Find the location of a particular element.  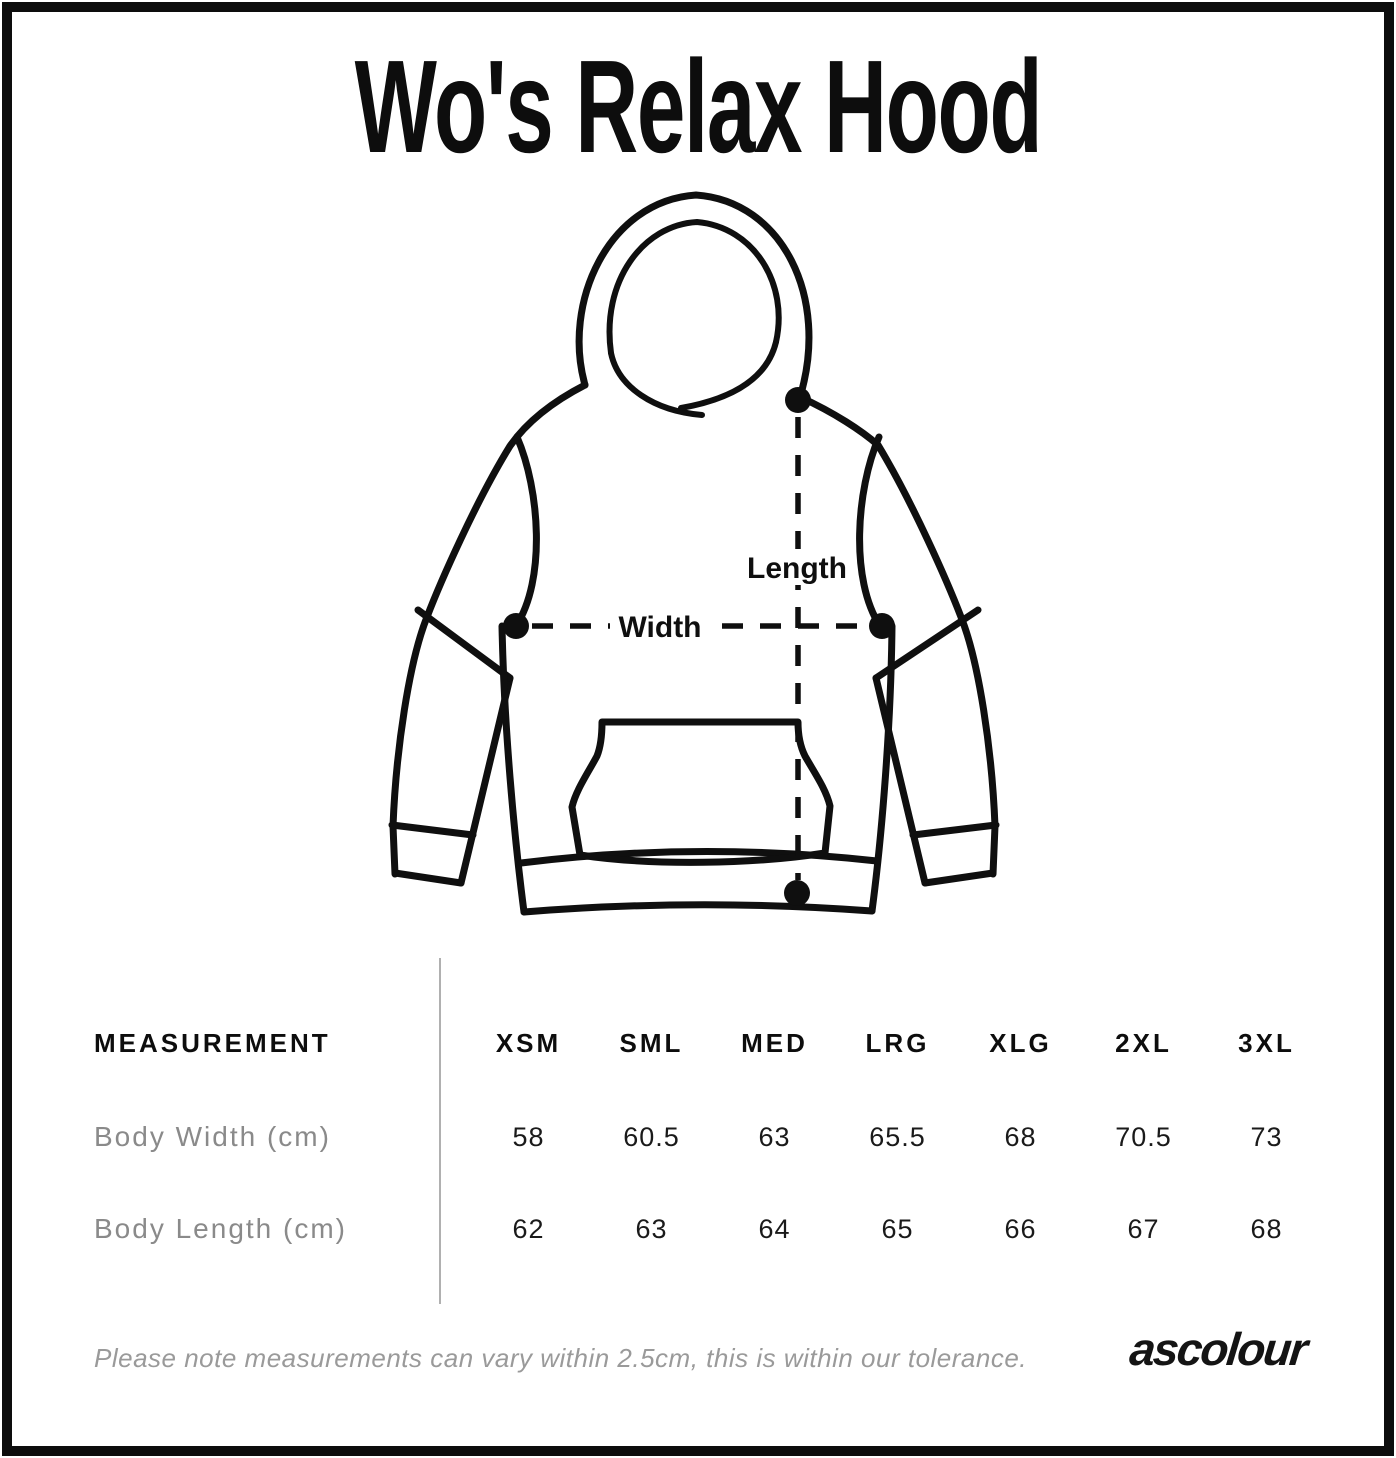

body-width-3xl: 73 is located at coordinates (1266, 1137).